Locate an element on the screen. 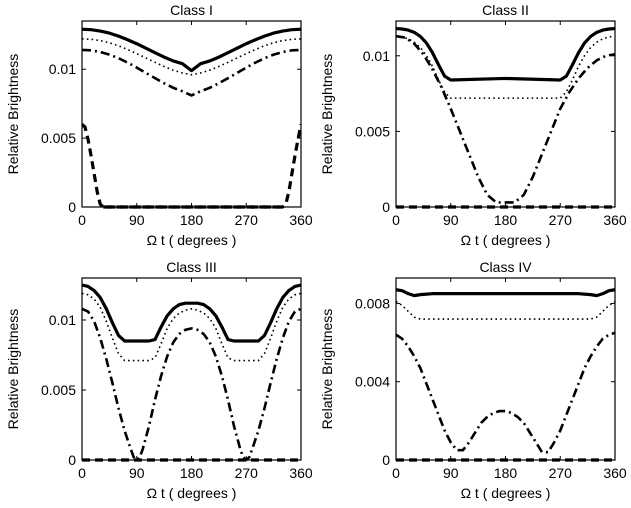 The width and height of the screenshot is (631, 508). y-tick-label: 0.008 is located at coordinates (372, 303).